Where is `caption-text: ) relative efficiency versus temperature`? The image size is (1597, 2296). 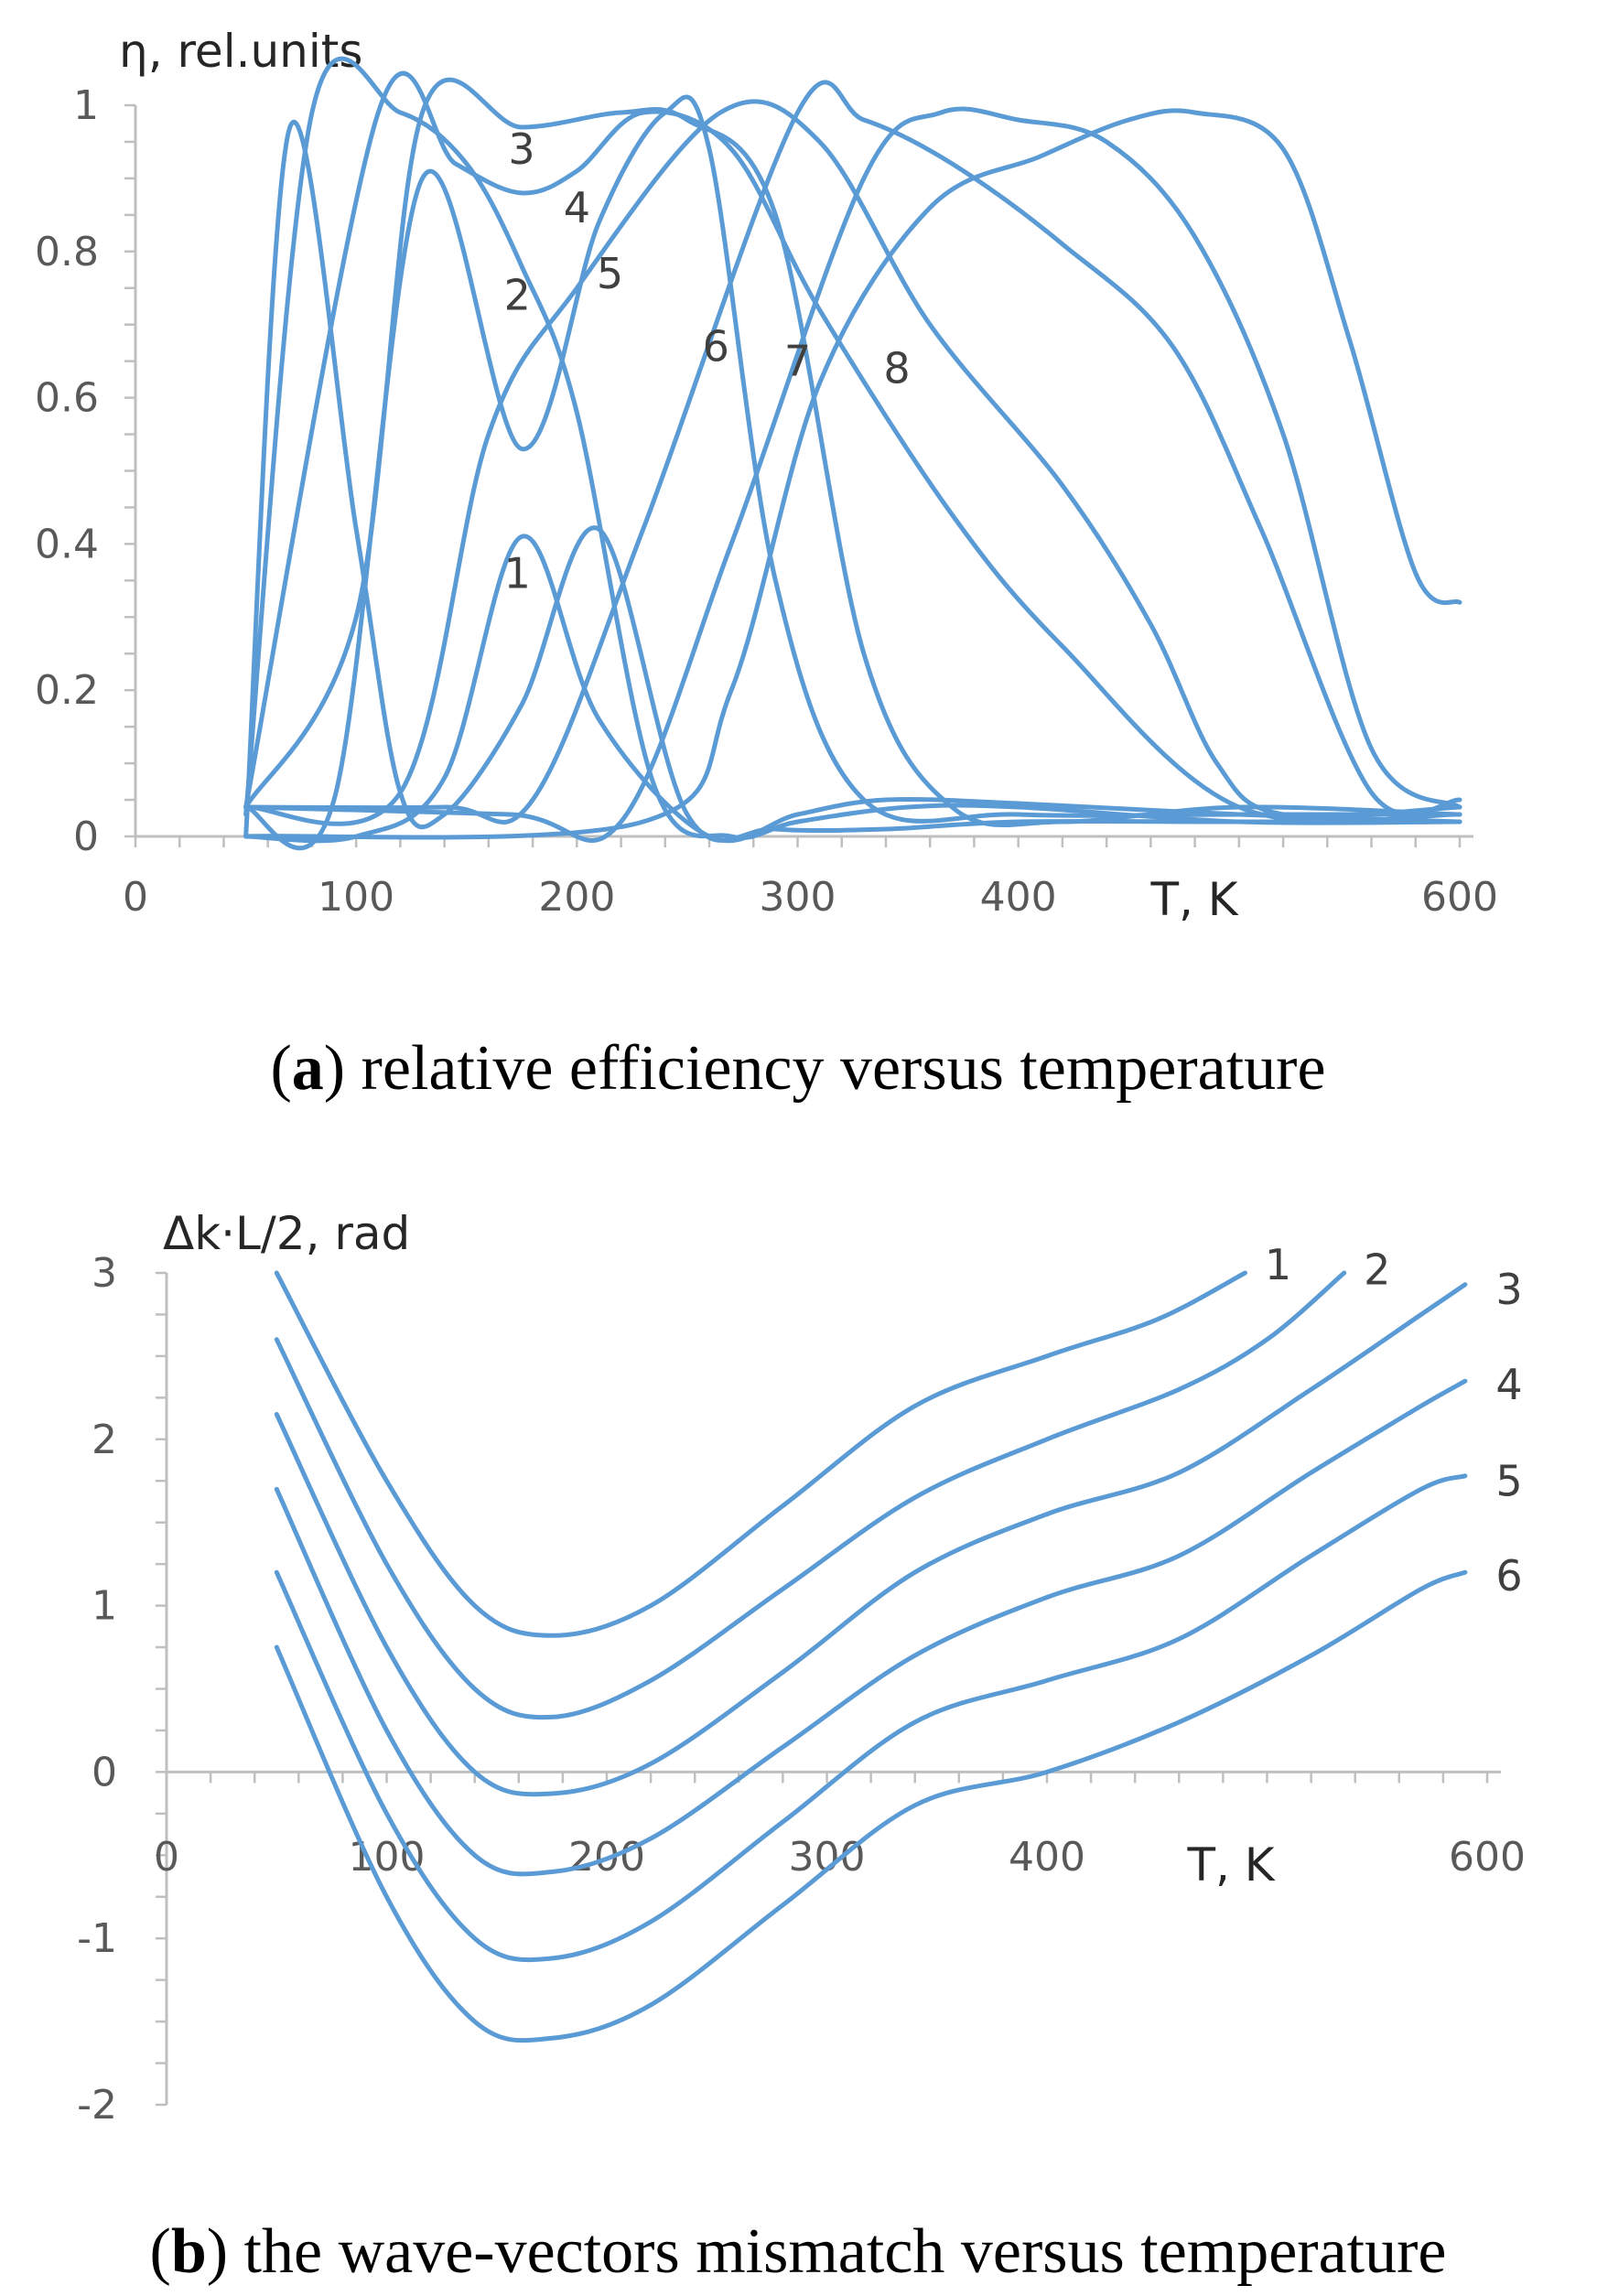
caption-text: ) relative efficiency versus temperature is located at coordinates (825, 1068).